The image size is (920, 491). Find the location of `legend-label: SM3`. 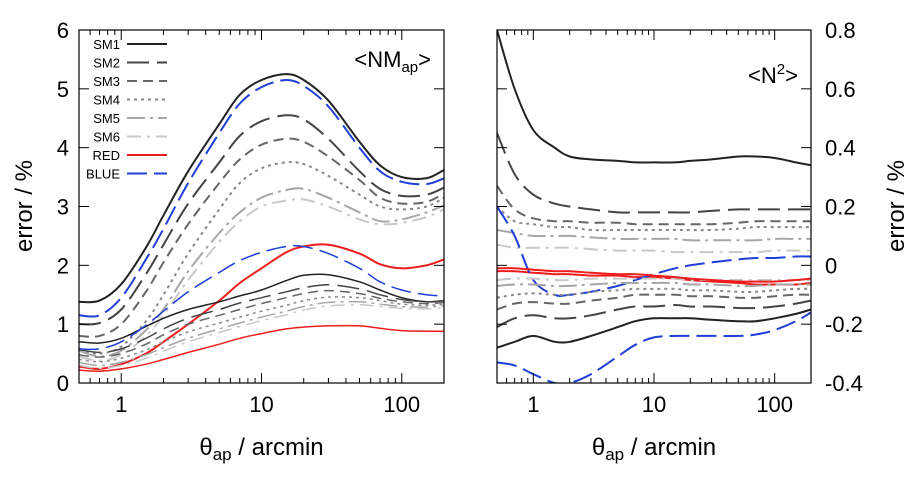

legend-label: SM3 is located at coordinates (106, 81).